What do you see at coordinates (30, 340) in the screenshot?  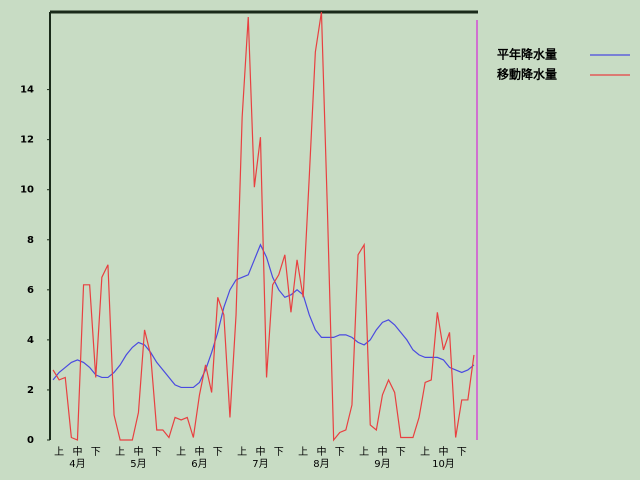 I see `y-tick-label: 4` at bounding box center [30, 340].